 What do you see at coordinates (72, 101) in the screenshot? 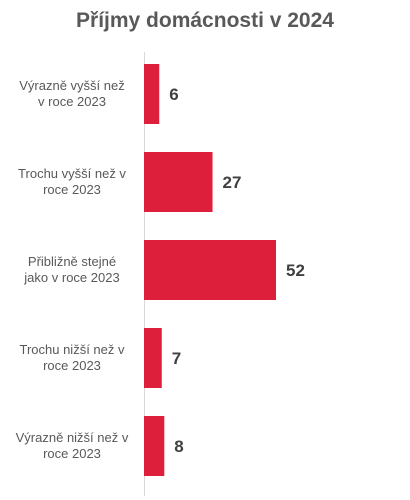
I see `category-label-line: v roce 2023` at bounding box center [72, 101].